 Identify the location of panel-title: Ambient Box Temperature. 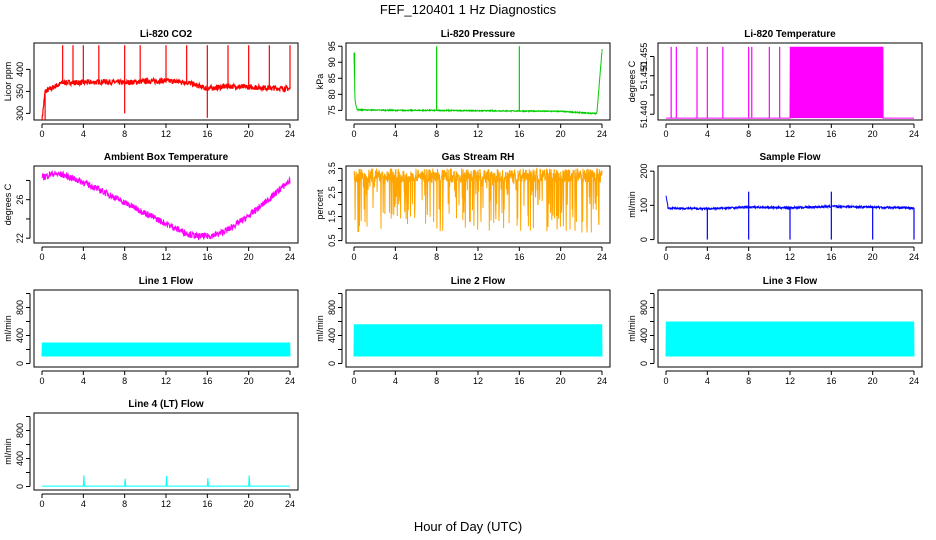
(166, 157).